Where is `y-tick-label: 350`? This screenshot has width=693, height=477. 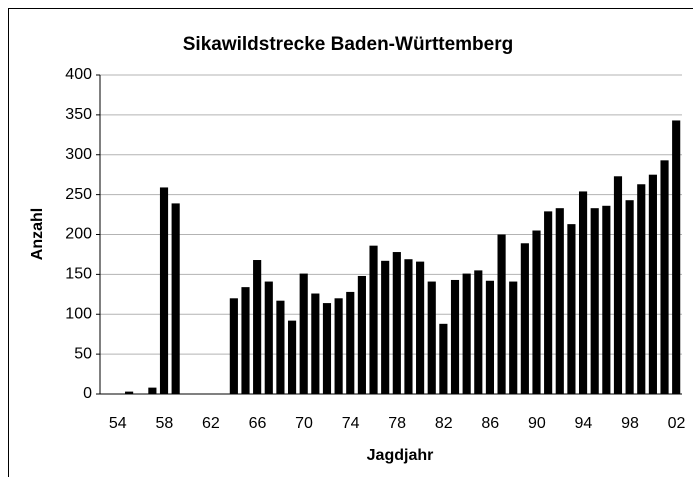
y-tick-label: 350 is located at coordinates (78, 114).